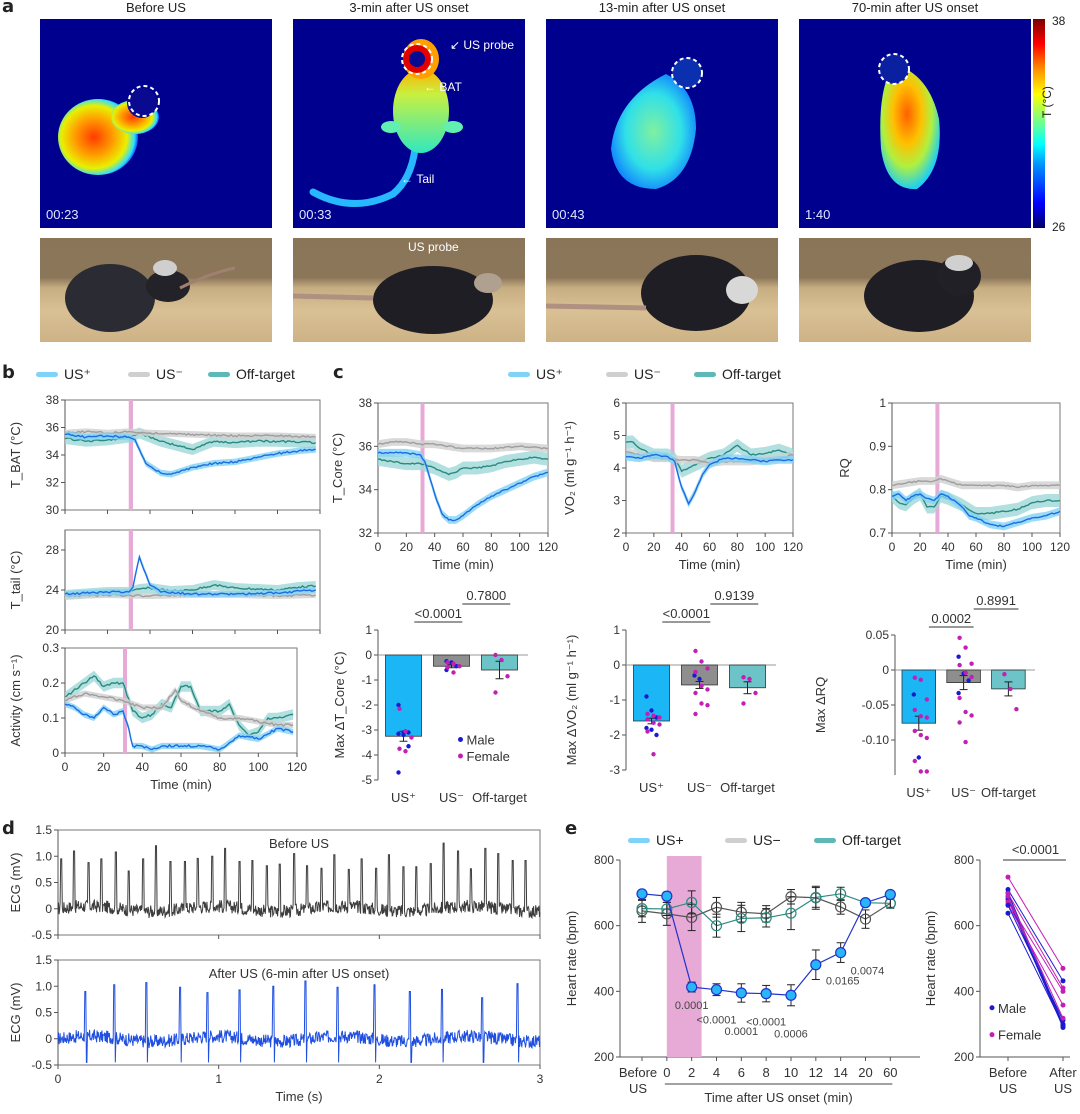 Image resolution: width=1080 pixels, height=1114 pixels. I want to click on y-axis-label: VO₂ (ml g⁻¹ h⁻¹), so click(569, 468).